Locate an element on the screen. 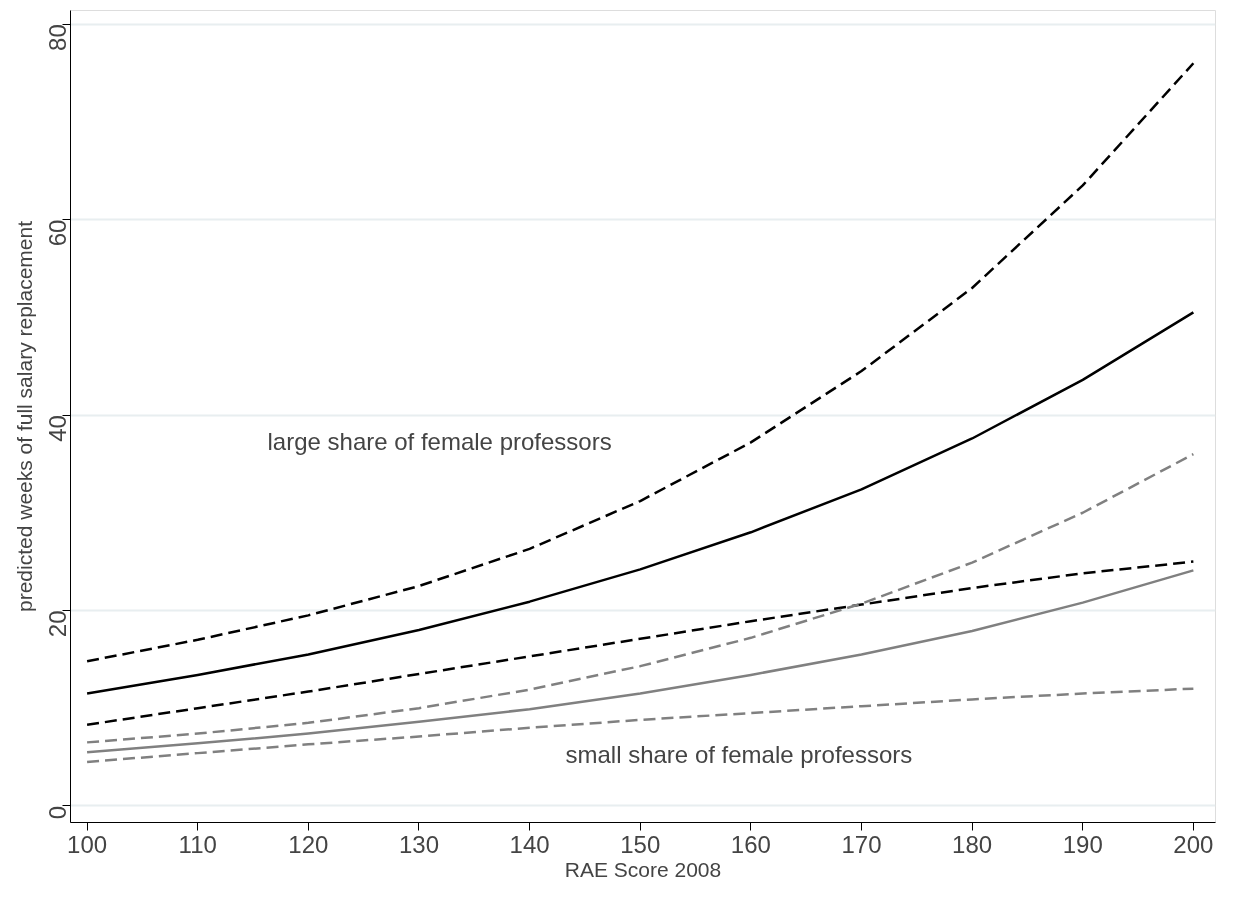 The width and height of the screenshot is (1241, 898). x-tick-label: 110 is located at coordinates (197, 844).